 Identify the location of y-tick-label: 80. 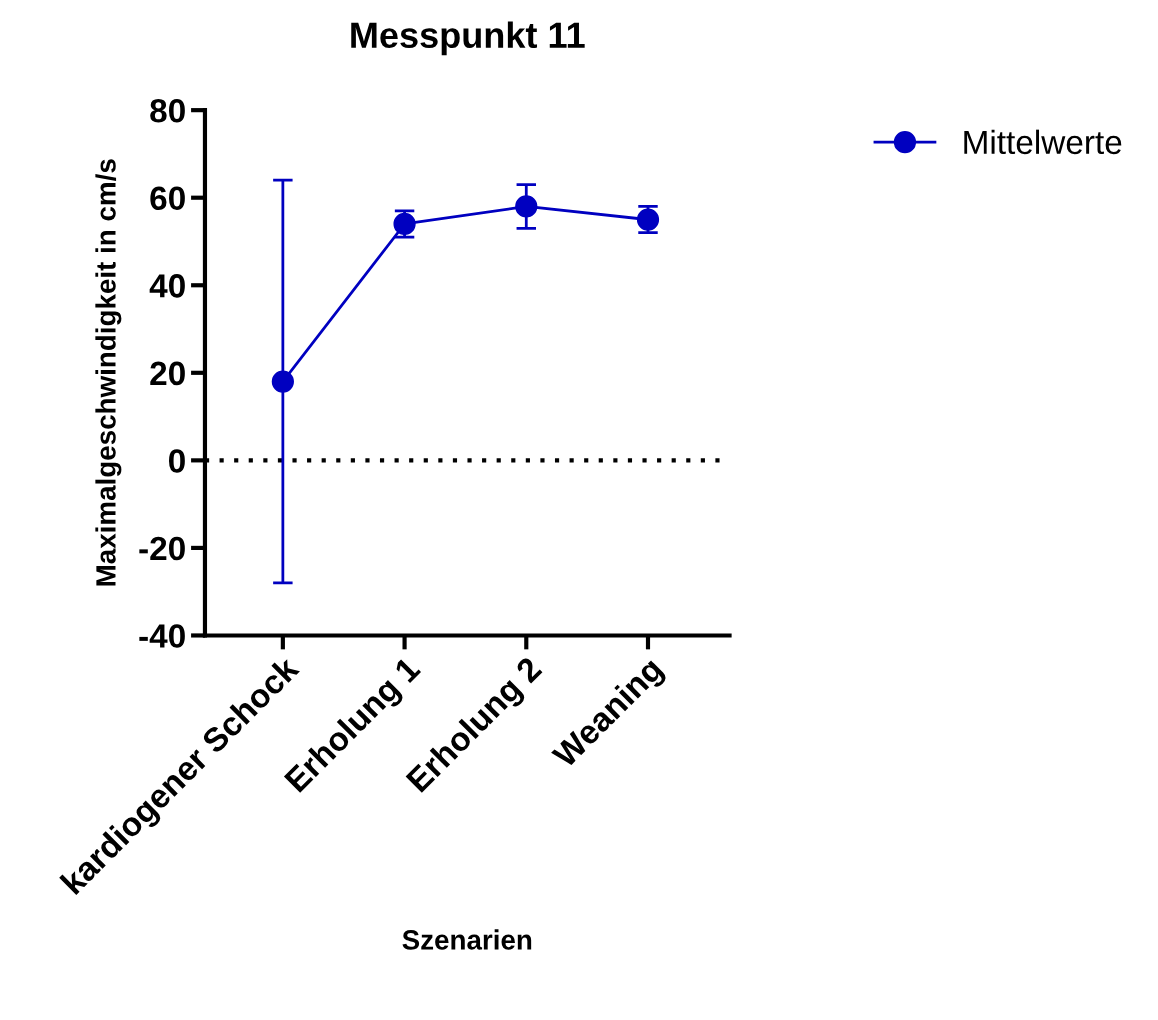
(167, 110).